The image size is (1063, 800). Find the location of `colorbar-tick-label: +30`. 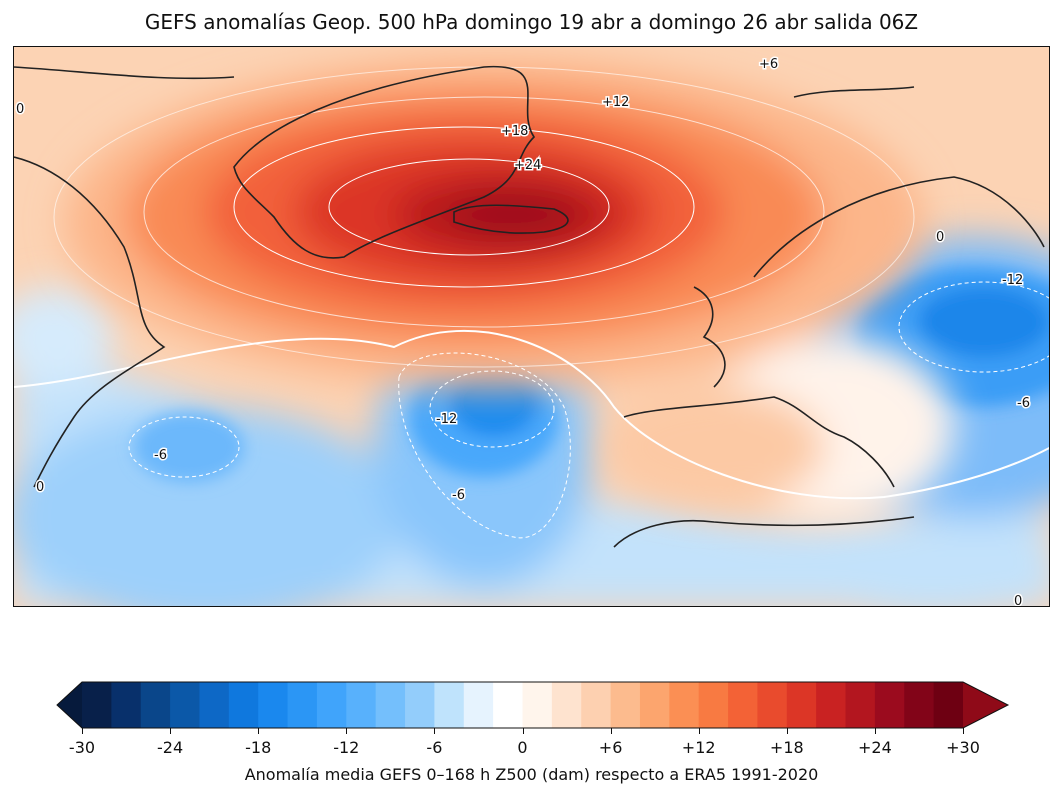

colorbar-tick-label: +30 is located at coordinates (963, 747).